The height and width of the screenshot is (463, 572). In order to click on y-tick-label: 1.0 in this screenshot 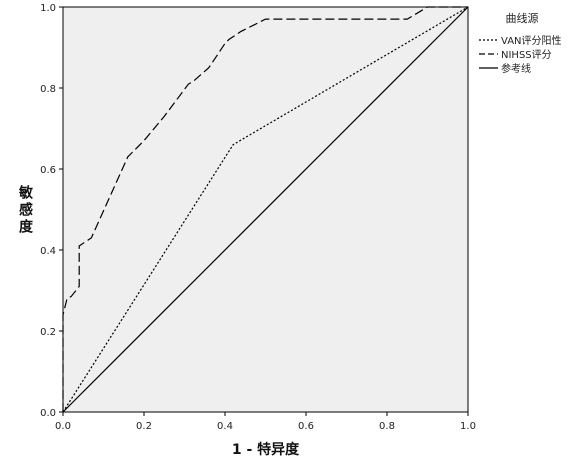, I will do `click(48, 8)`.